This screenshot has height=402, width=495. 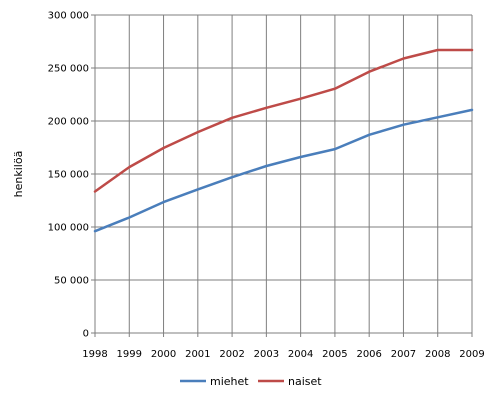 What do you see at coordinates (334, 354) in the screenshot?
I see `x-tick-label: 2005` at bounding box center [334, 354].